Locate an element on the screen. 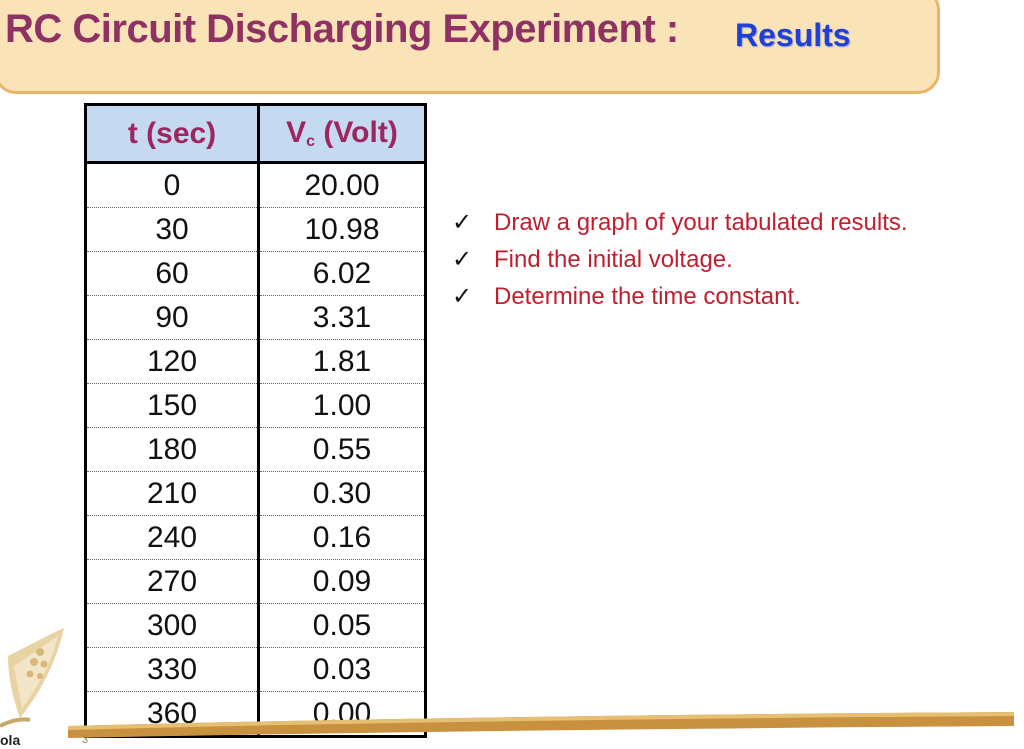  voltage-cell: 3.31 is located at coordinates (342, 317).